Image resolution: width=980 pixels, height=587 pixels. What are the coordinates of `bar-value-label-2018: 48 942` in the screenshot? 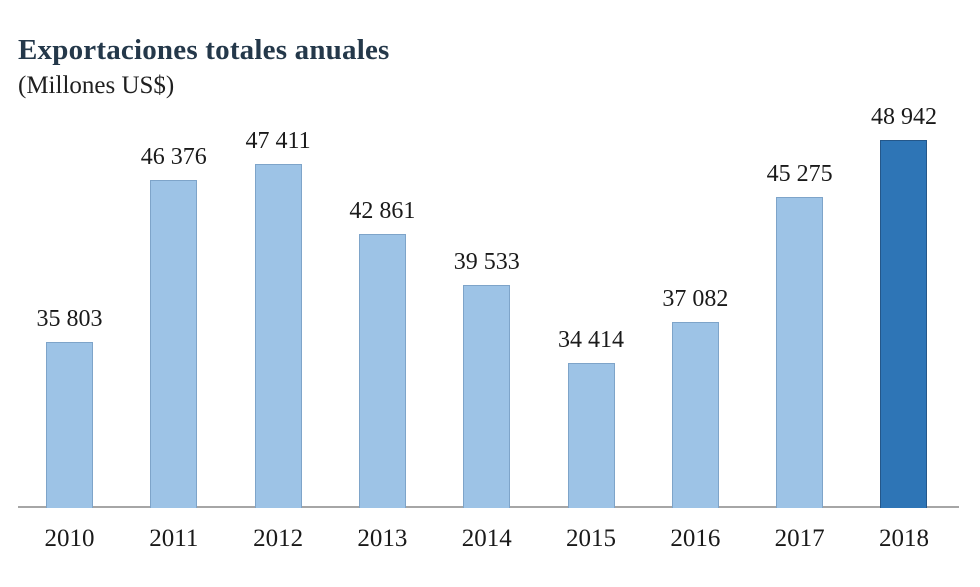 It's located at (903, 117).